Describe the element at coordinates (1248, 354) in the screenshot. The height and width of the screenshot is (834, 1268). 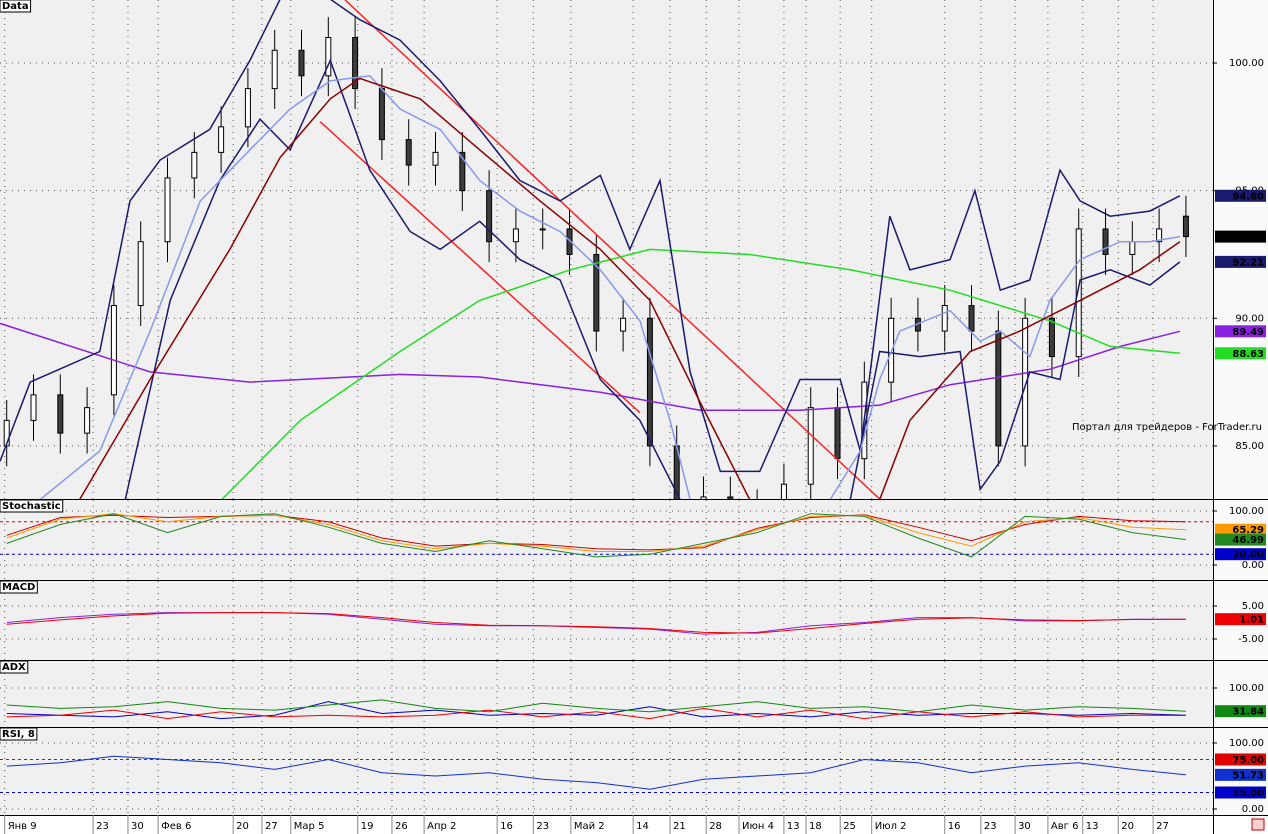
I see `value-badge-label: 88.63` at that location.